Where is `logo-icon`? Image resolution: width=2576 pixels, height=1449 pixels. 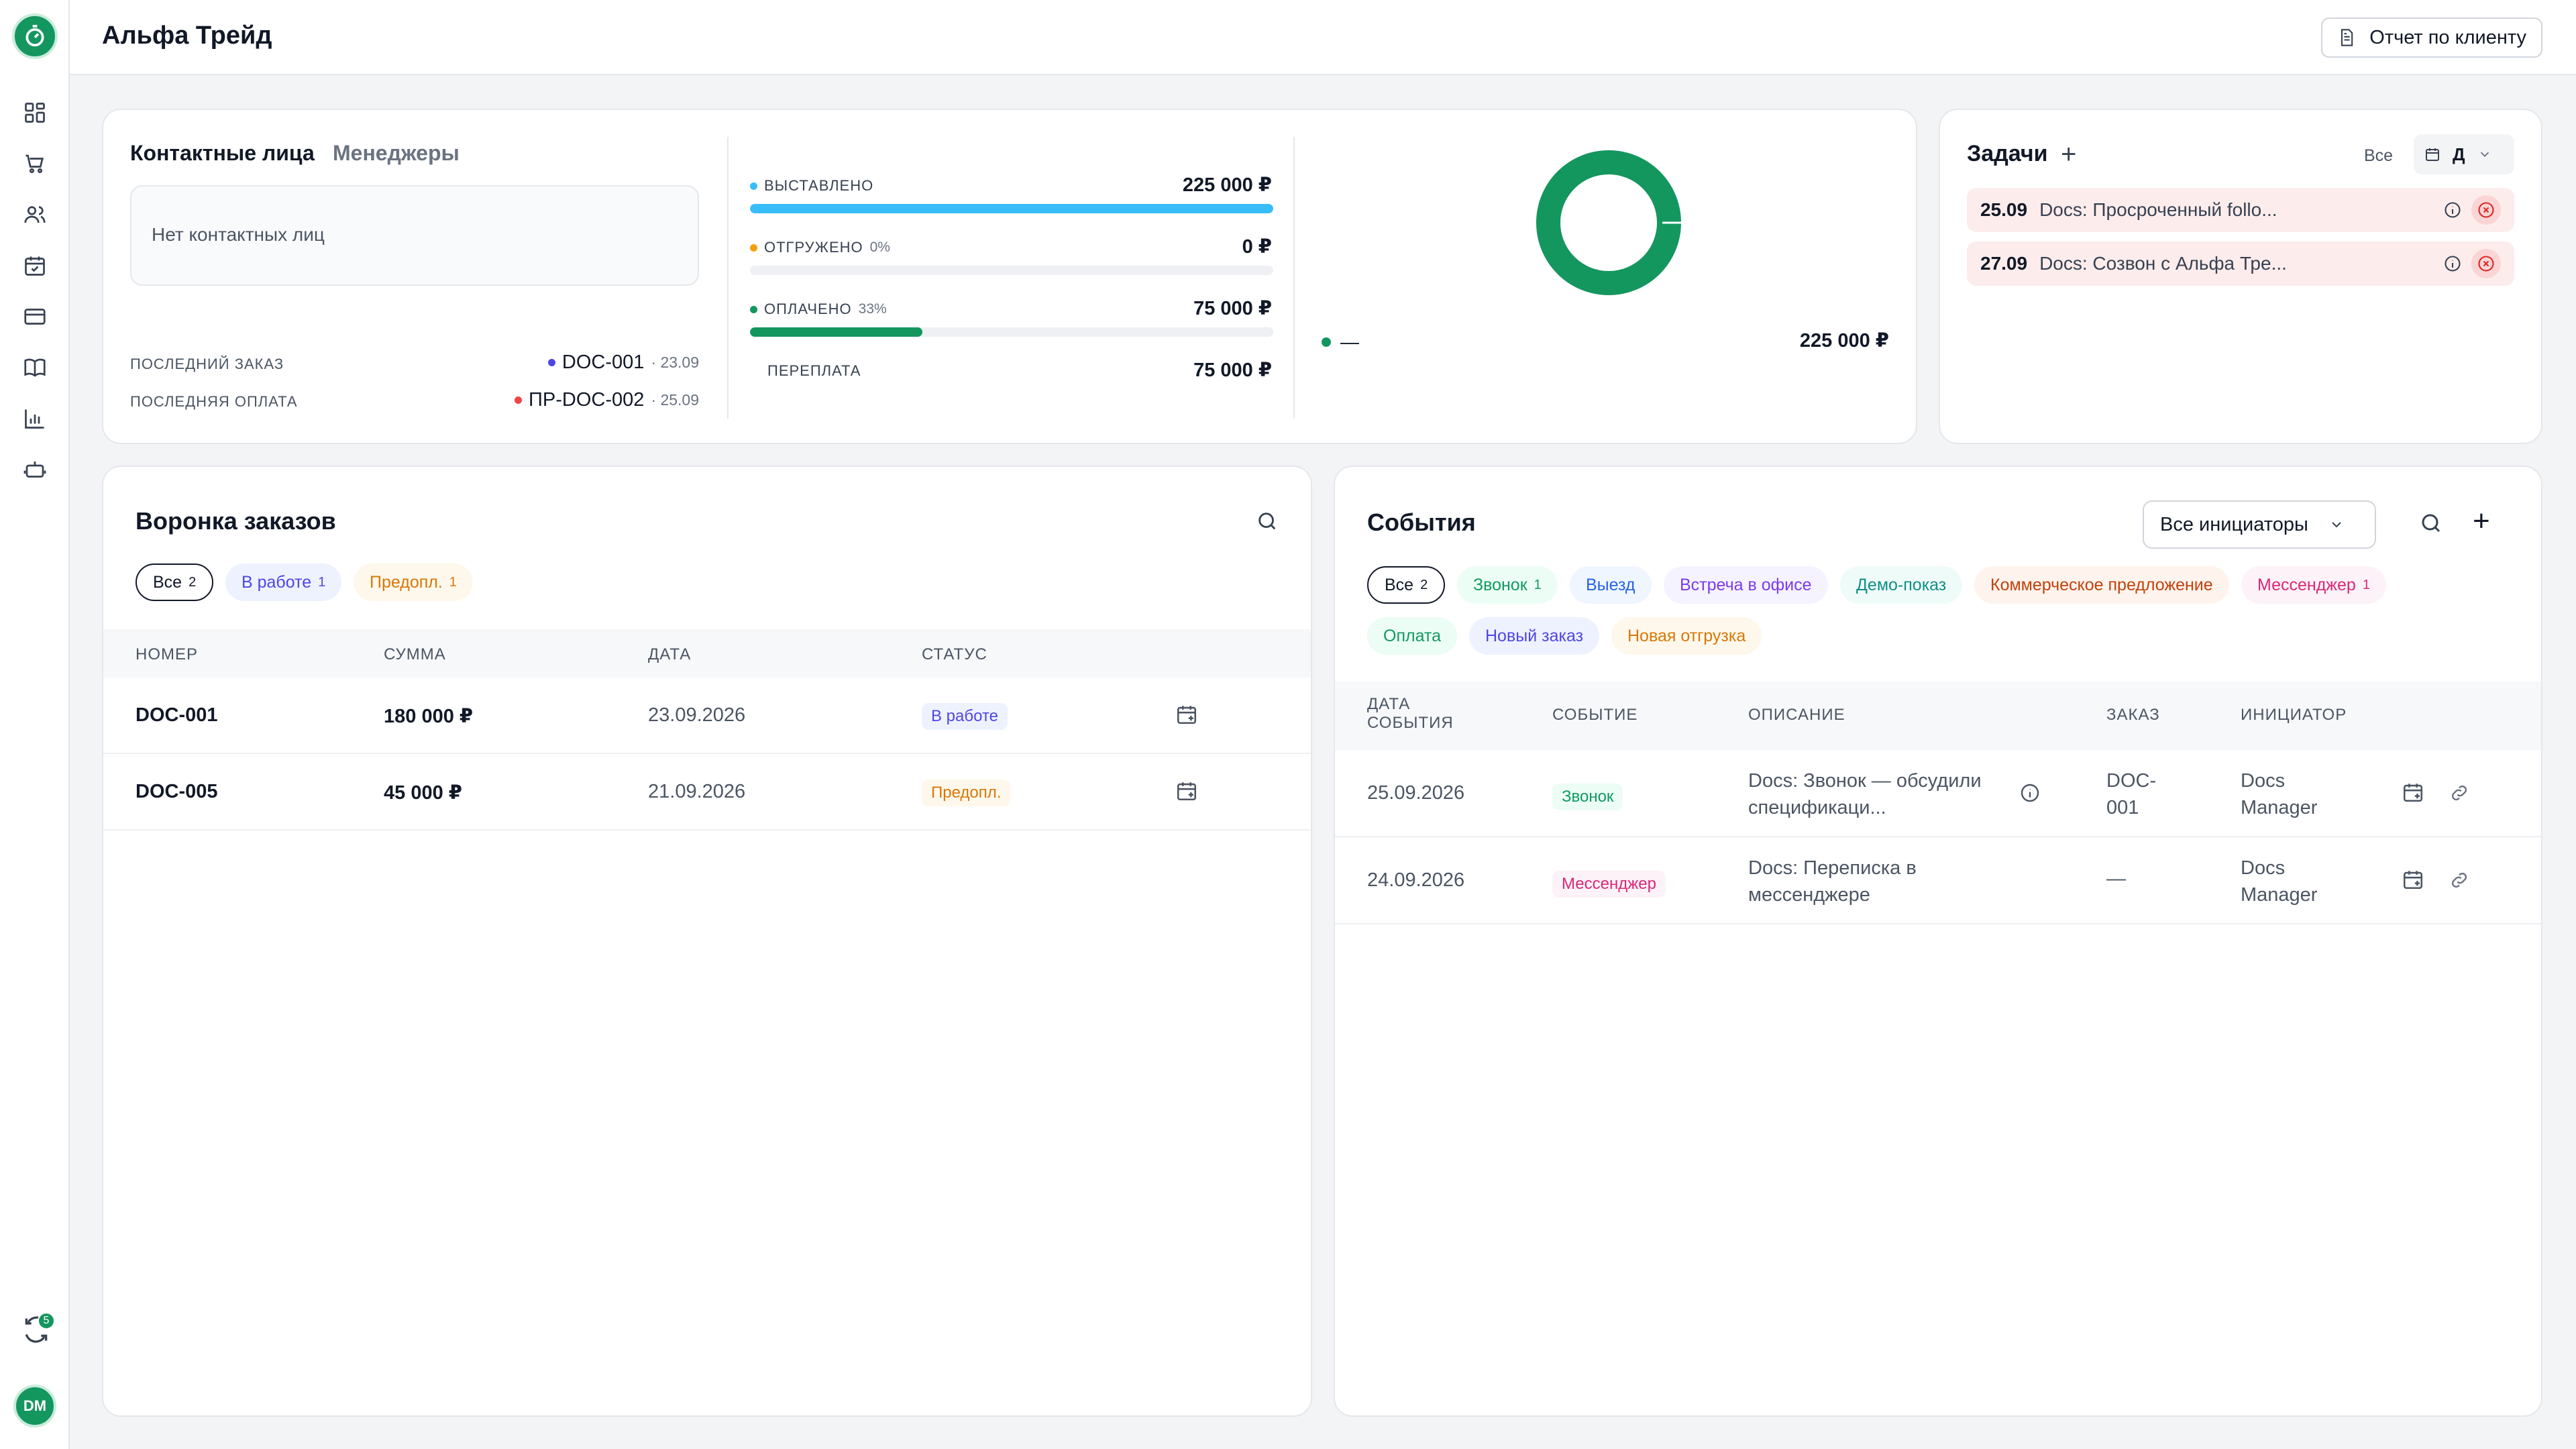
logo-icon is located at coordinates (35, 36).